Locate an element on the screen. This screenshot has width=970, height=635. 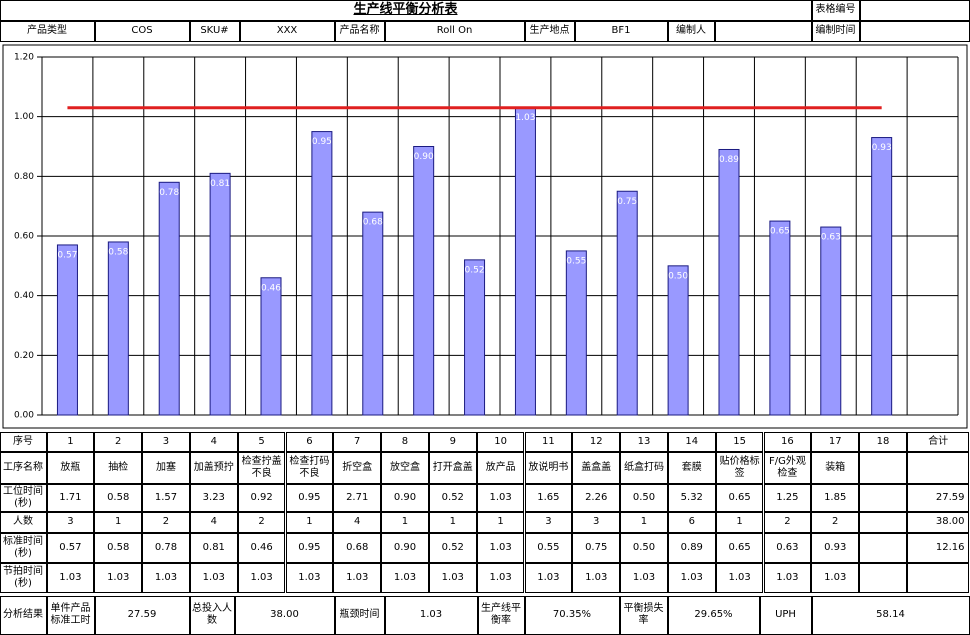
data-label: 0.57 is located at coordinates (67, 255).